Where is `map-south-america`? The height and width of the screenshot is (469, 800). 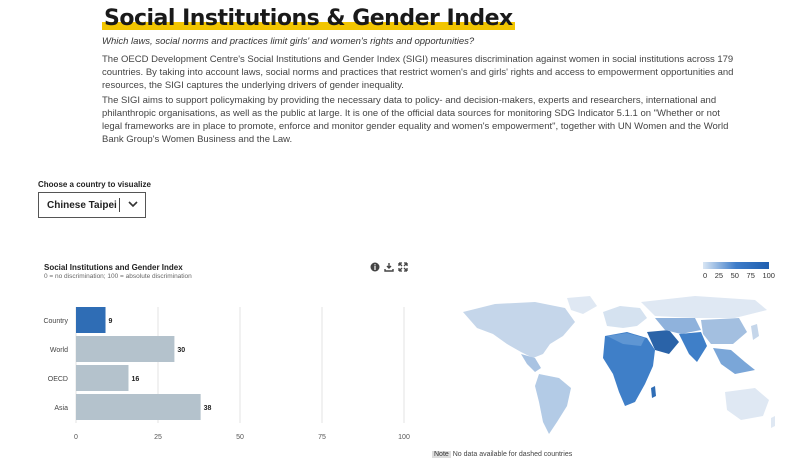
map-south-america is located at coordinates (553, 404).